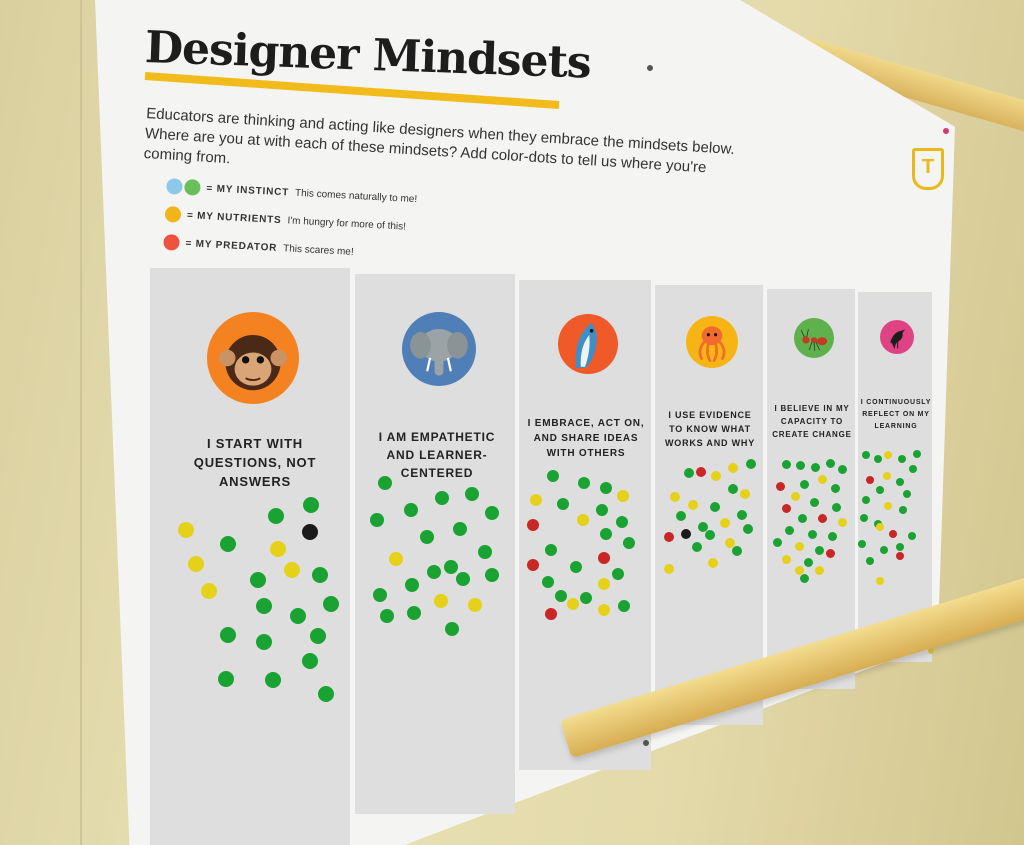 The image size is (1024, 845). Describe the element at coordinates (928, 169) in the screenshot. I see `logo-icon: T` at that location.